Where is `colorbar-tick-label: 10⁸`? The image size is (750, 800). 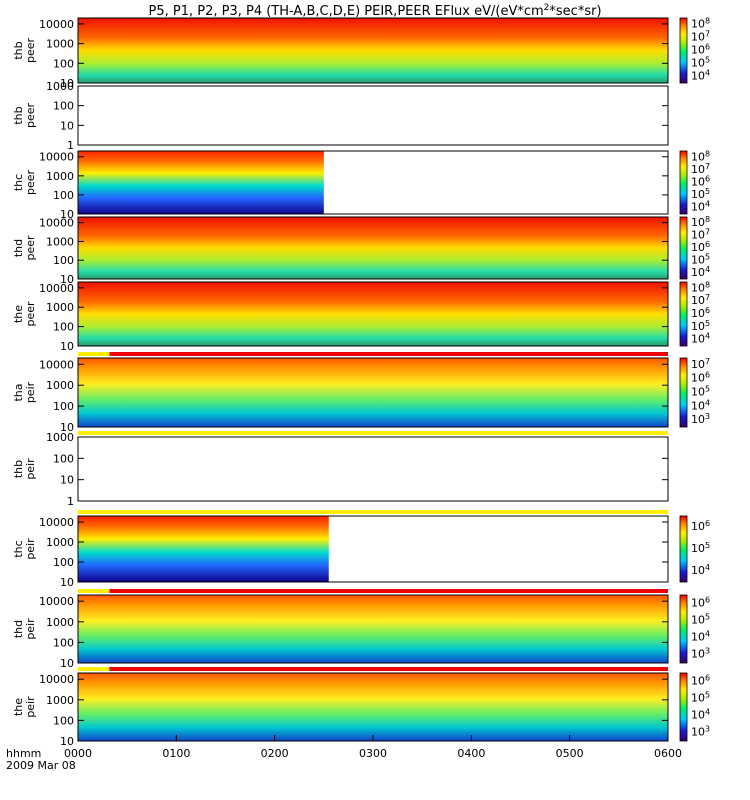
colorbar-tick-label: 10⁸ is located at coordinates (700, 287).